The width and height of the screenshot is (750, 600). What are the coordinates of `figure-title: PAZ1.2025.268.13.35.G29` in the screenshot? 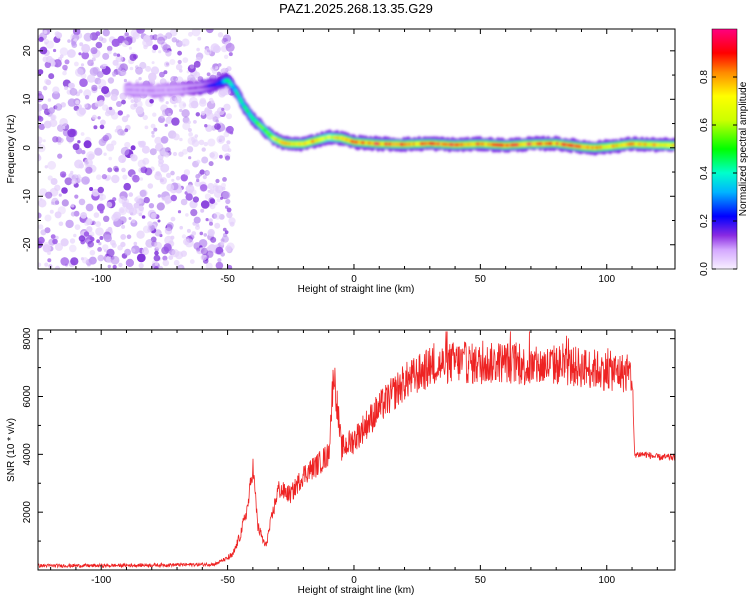 It's located at (356, 8).